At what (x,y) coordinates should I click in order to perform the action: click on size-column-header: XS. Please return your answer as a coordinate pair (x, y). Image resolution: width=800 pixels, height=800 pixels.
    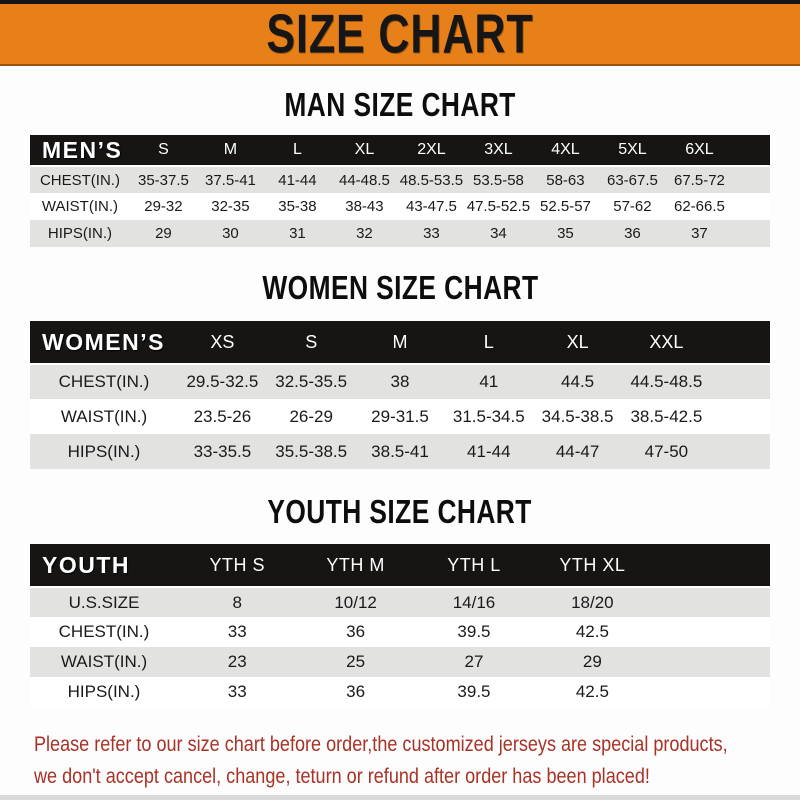
    Looking at the image, I should click on (222, 343).